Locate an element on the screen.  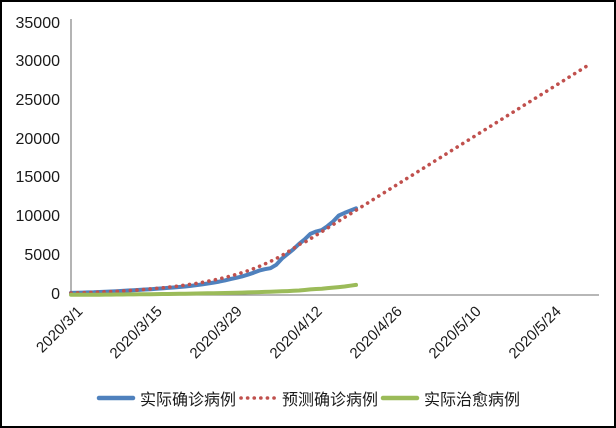
y-axis-tick-label: 10000 is located at coordinates (38, 216).